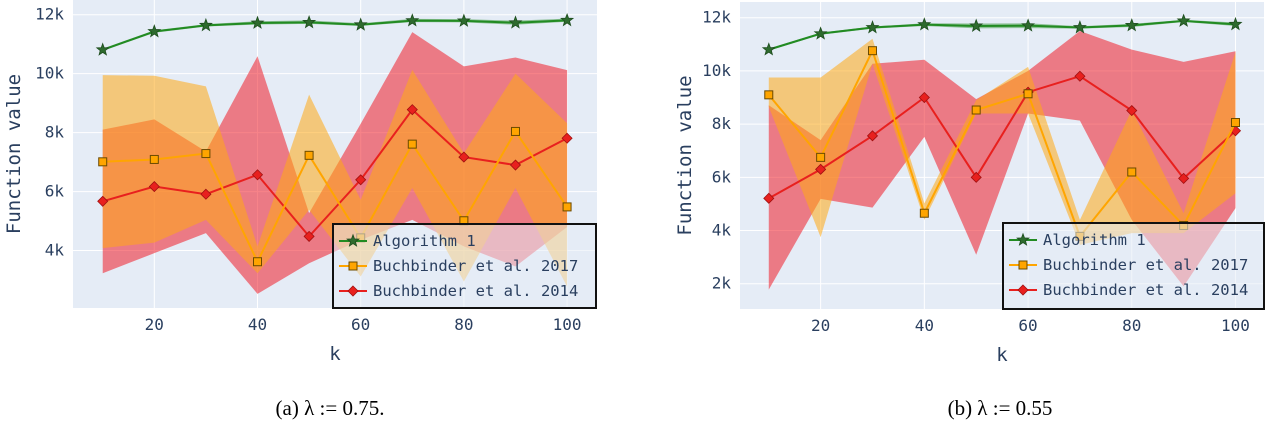 Image resolution: width=1268 pixels, height=438 pixels. I want to click on caption-a: (a) λ := 0.75., so click(330, 408).